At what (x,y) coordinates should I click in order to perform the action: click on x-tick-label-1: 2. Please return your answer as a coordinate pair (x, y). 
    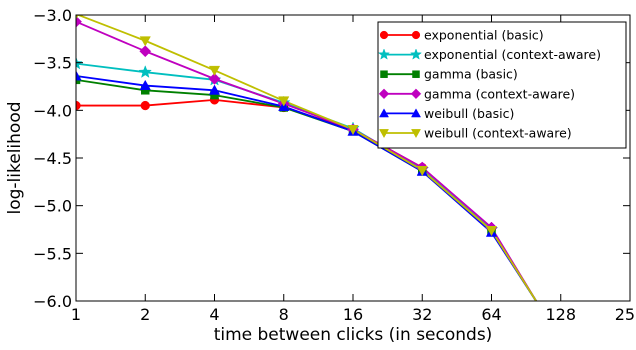
    Looking at the image, I should click on (145, 314).